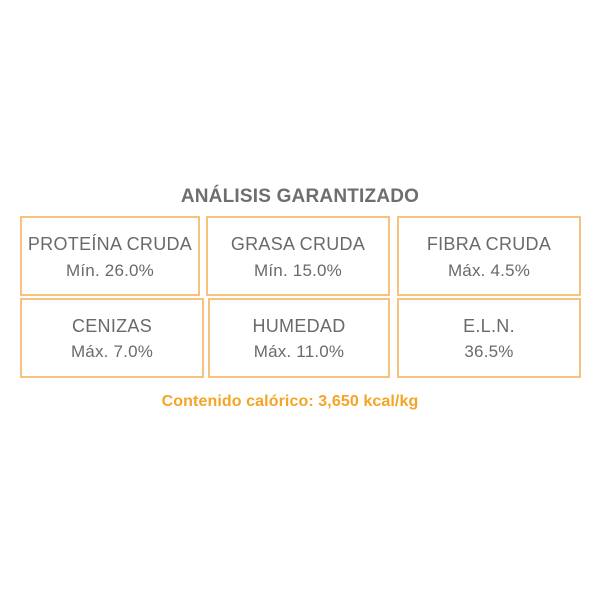  I want to click on nutrient-box-crude-fat: GRASA CRUDA Mín. 15.0%, so click(298, 256).